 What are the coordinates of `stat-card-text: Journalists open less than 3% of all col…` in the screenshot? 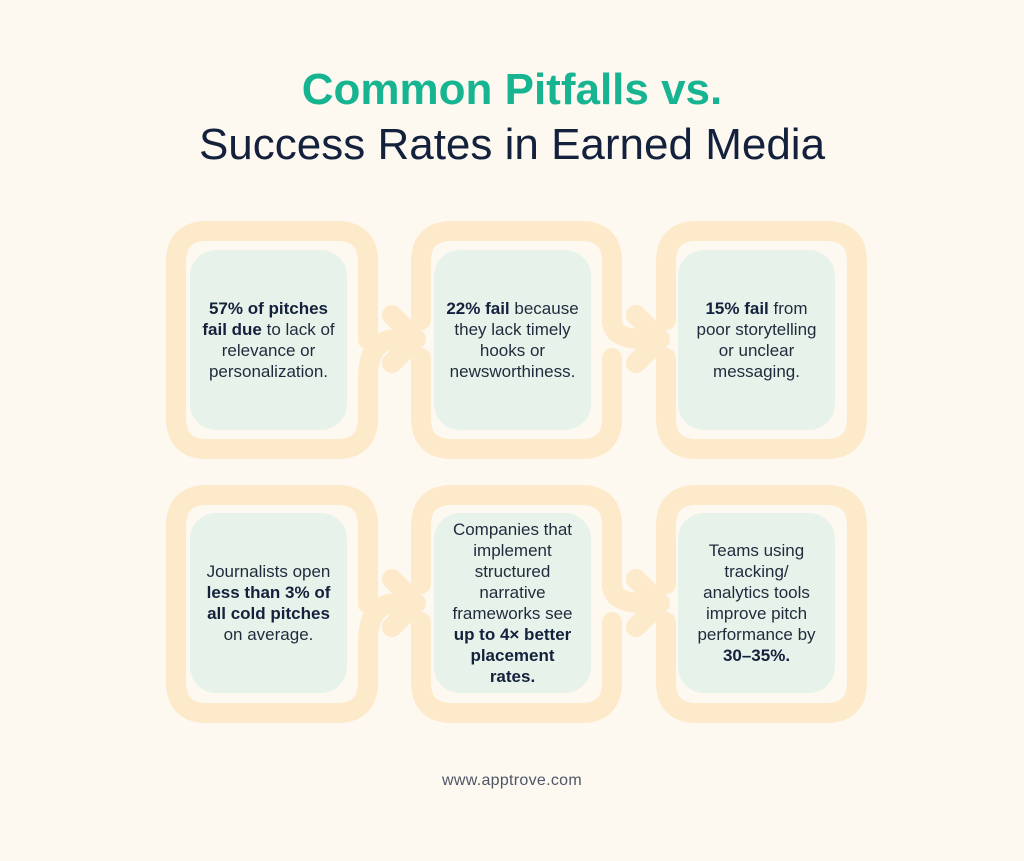 It's located at (268, 603).